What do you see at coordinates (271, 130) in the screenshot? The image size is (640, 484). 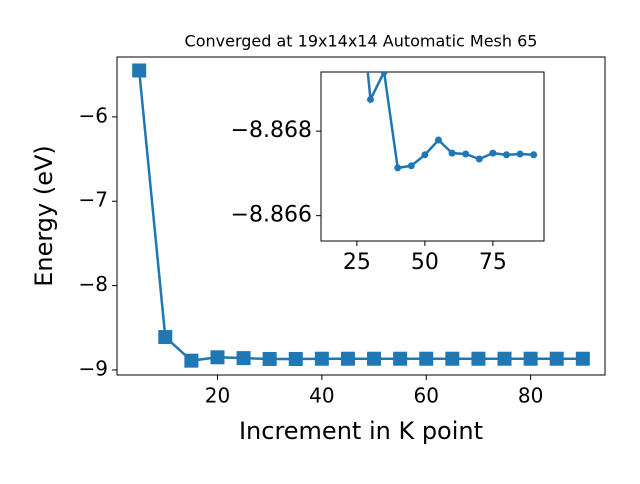 I see `y-tick-label: −8.868` at bounding box center [271, 130].